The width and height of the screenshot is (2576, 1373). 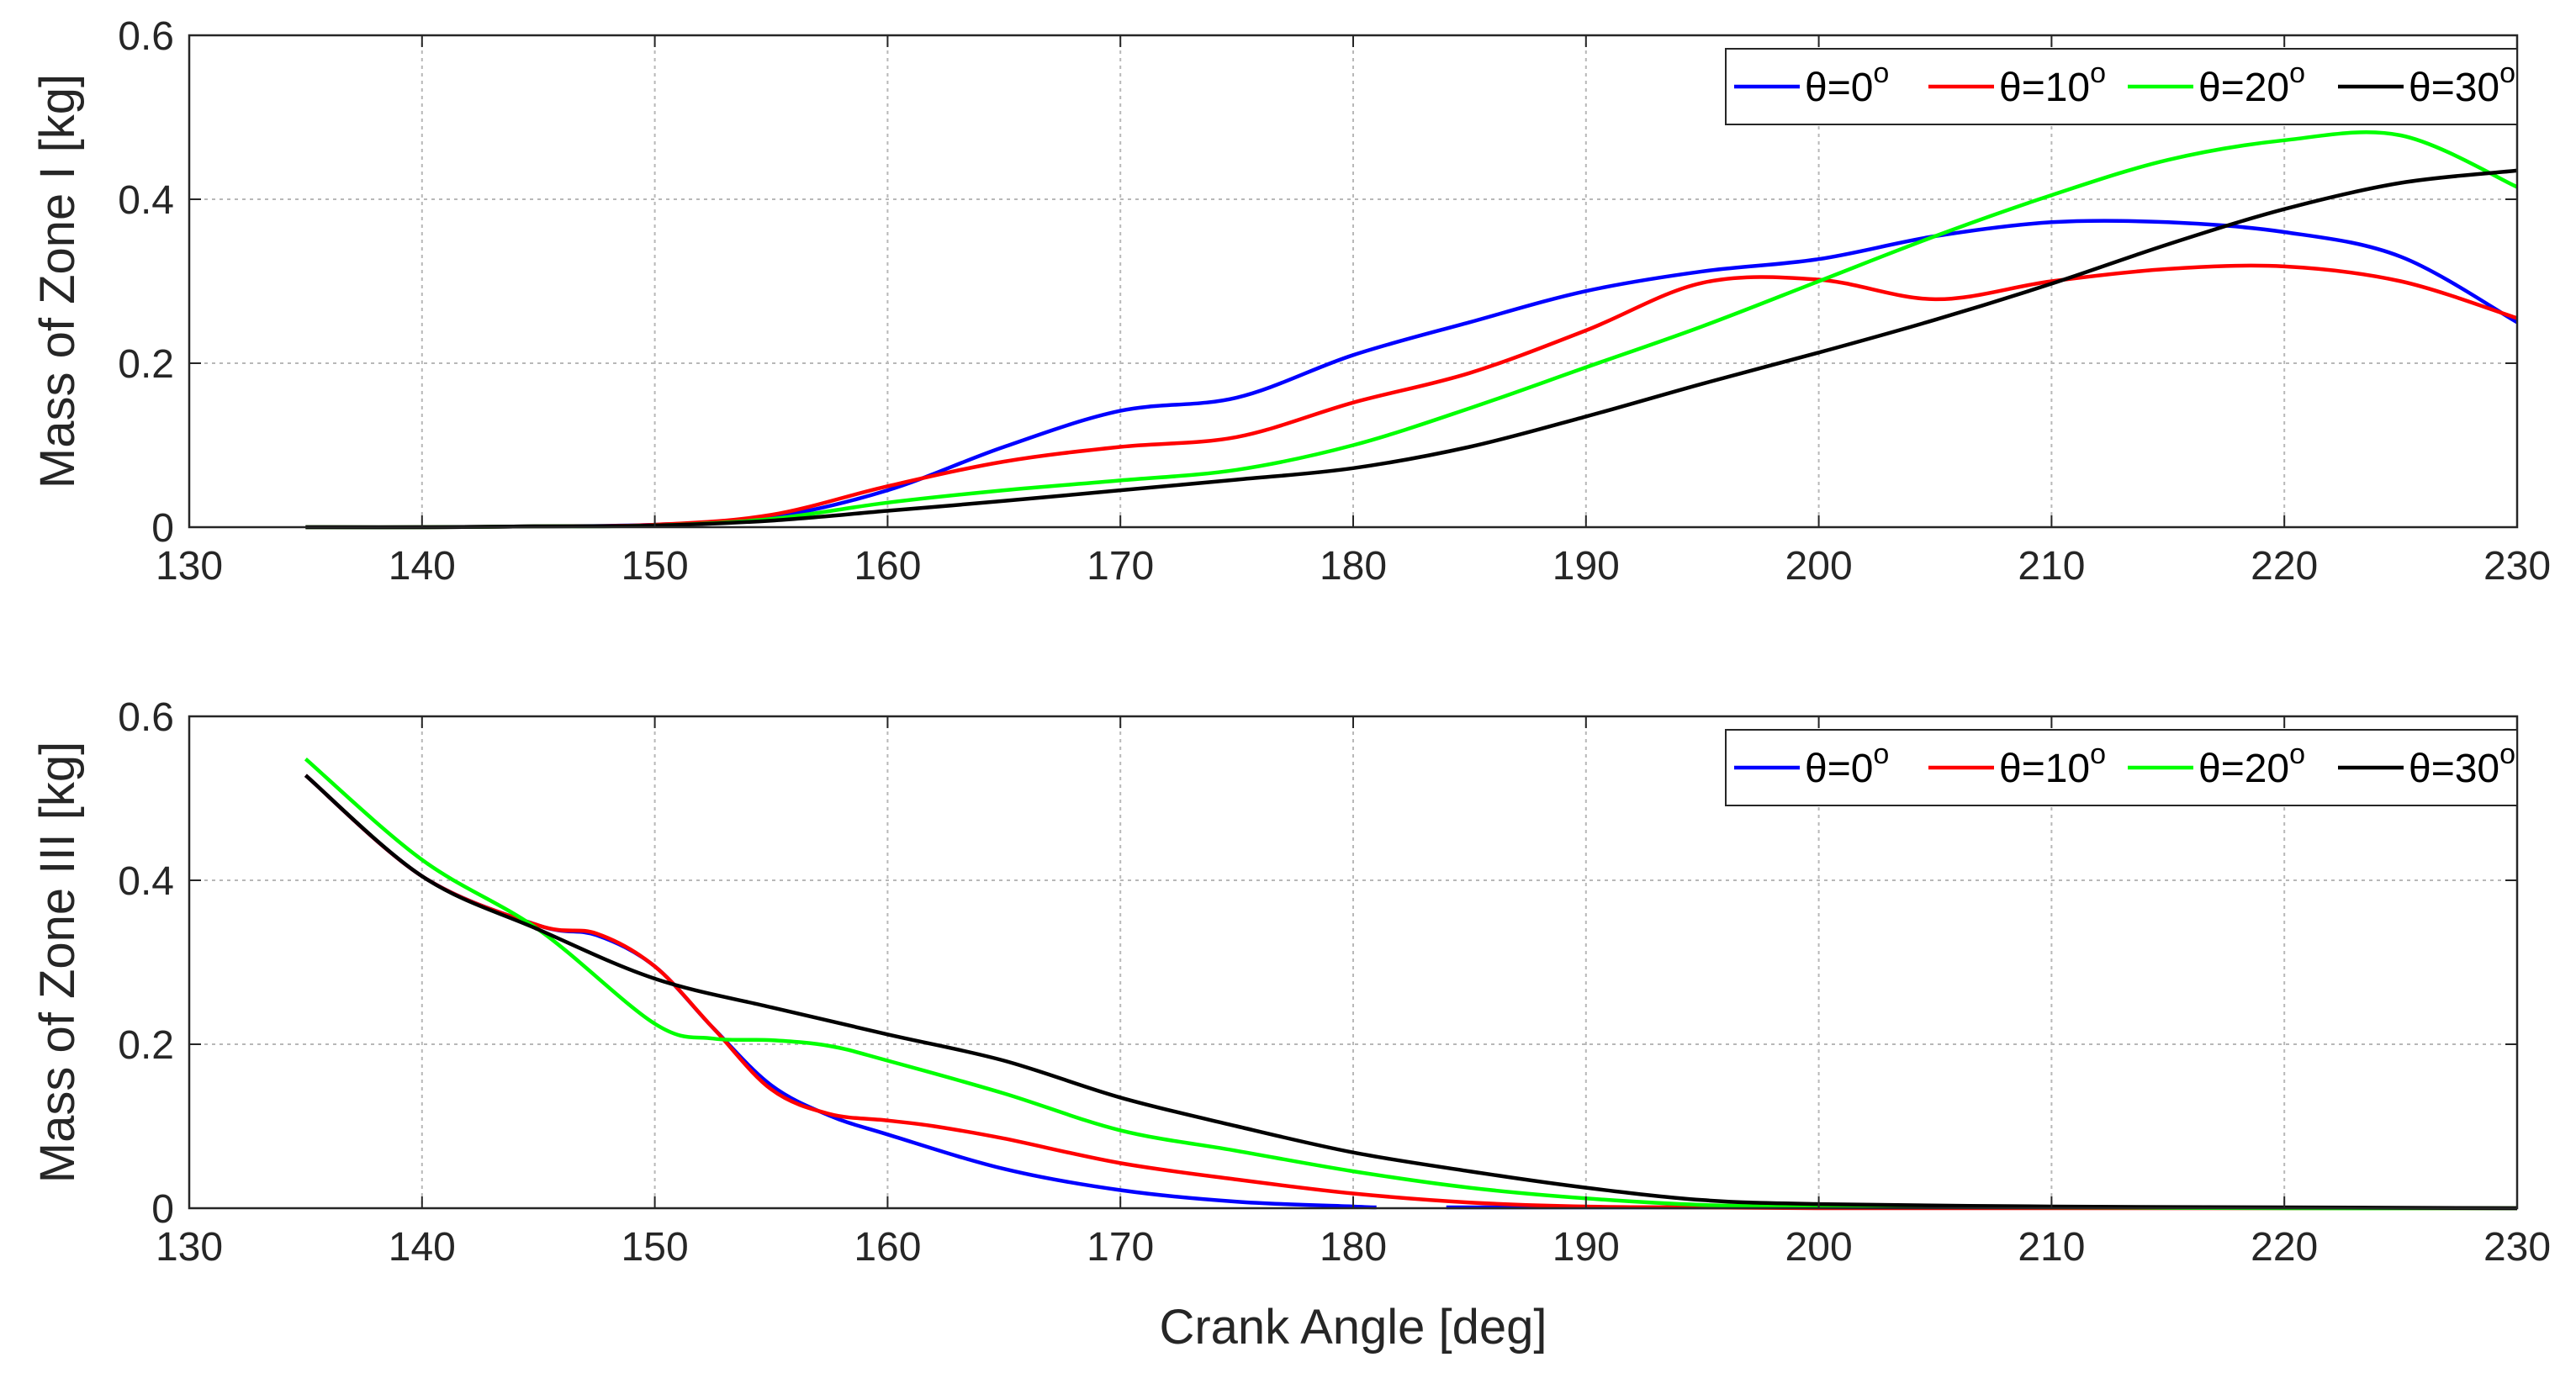 I want to click on x-axis-label: Crank Angle [deg], so click(x=1353, y=1328).